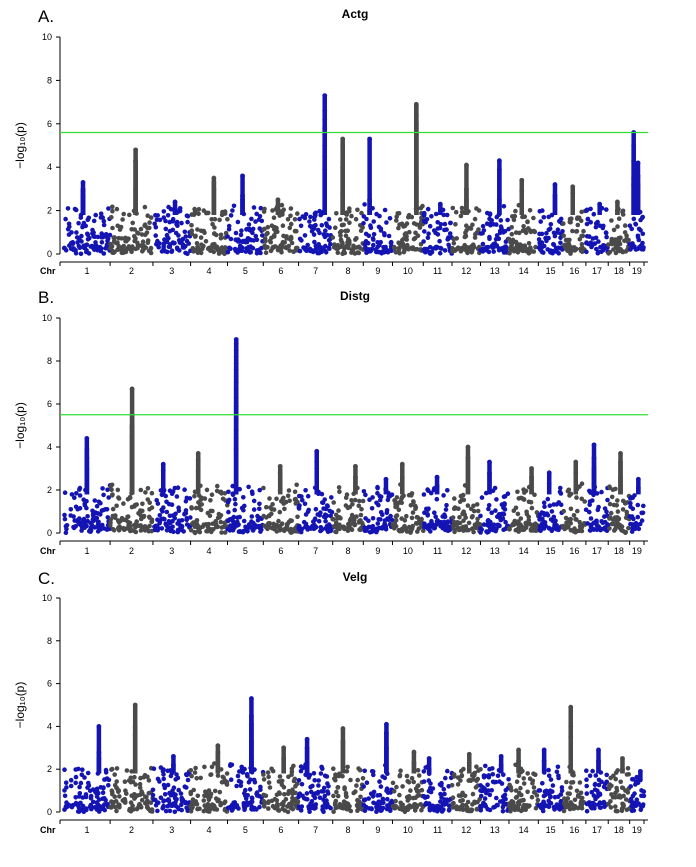 The width and height of the screenshot is (696, 867). What do you see at coordinates (46, 16) in the screenshot?
I see `panel-letter: A.` at bounding box center [46, 16].